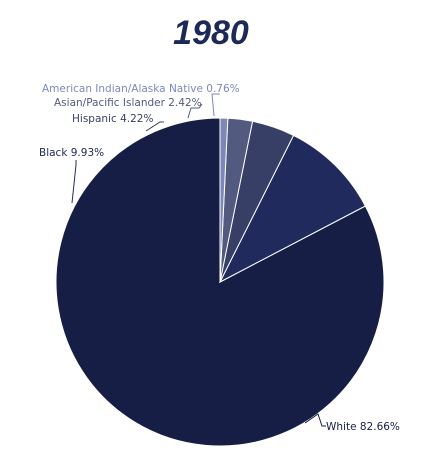 Image resolution: width=422 pixels, height=475 pixels. What do you see at coordinates (128, 103) in the screenshot?
I see `slice-label: Asian/Pacific Islander 2.42%` at bounding box center [128, 103].